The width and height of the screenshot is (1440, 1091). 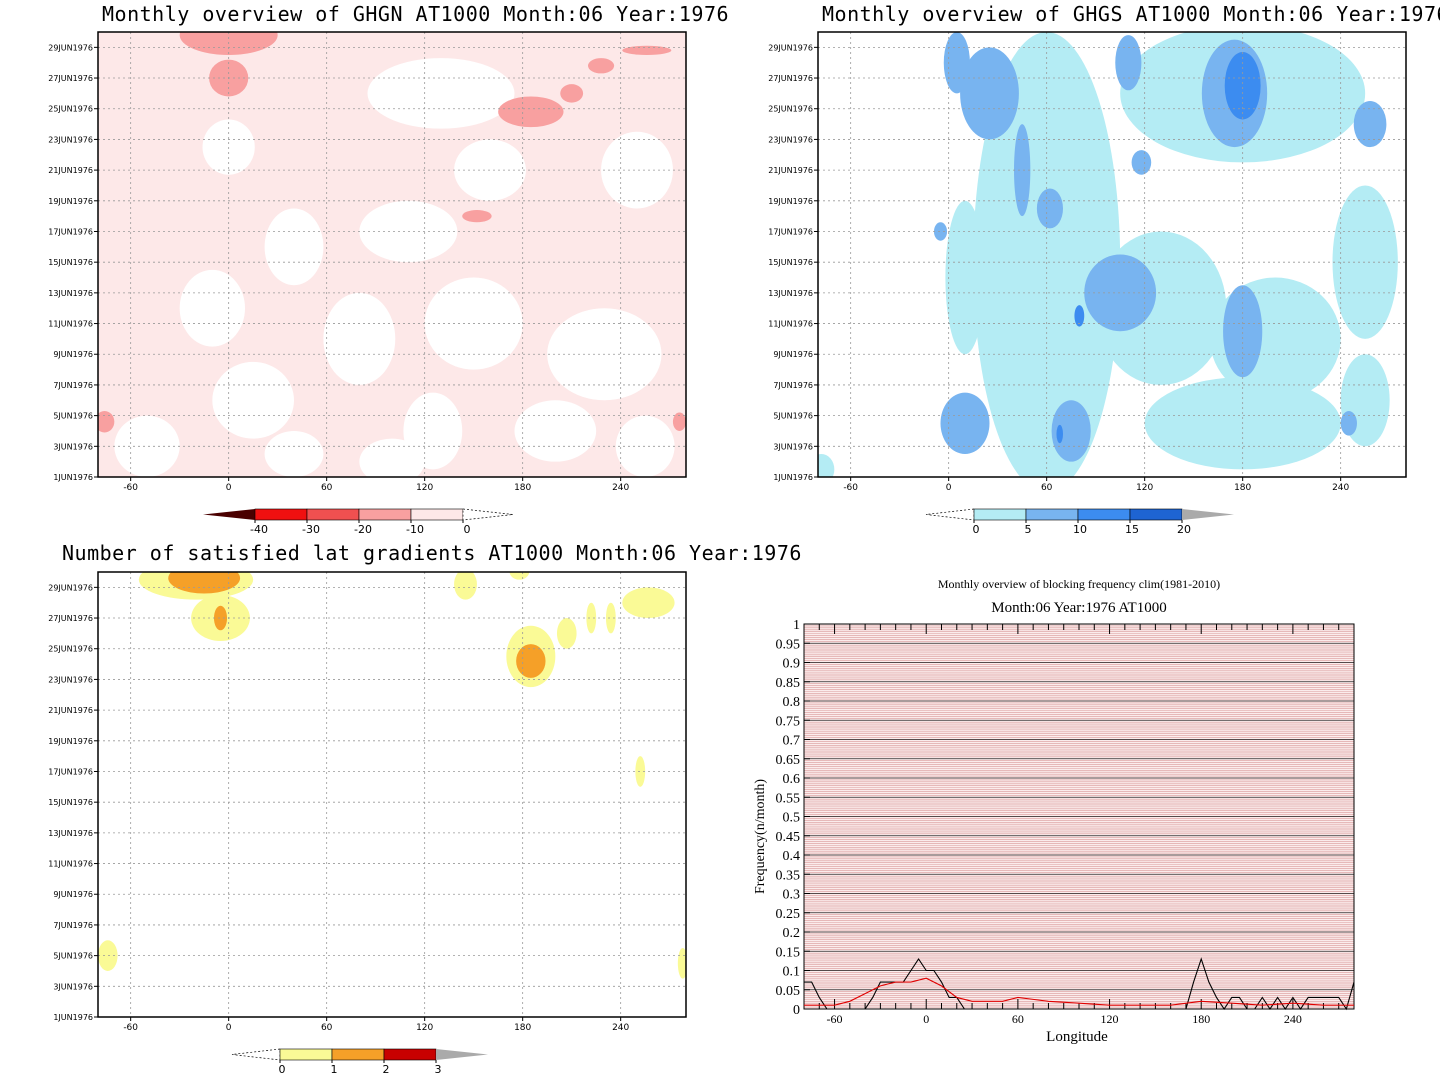 What do you see at coordinates (790, 47) in the screenshot?
I see `y-tick-label: 29JUN1976` at bounding box center [790, 47].